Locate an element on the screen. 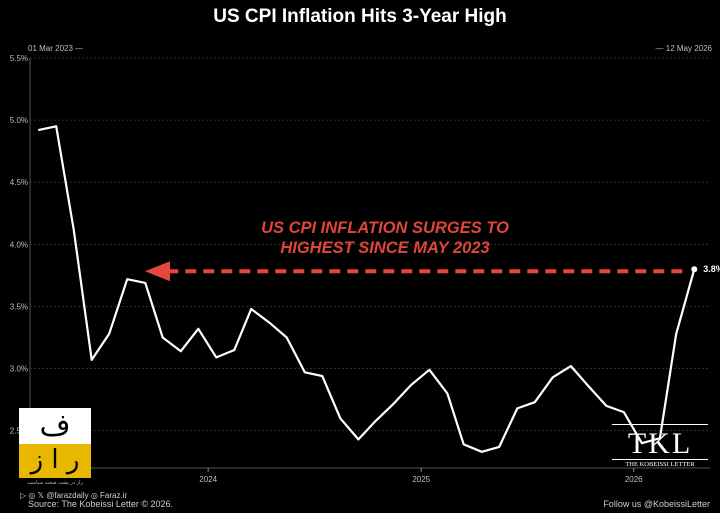 The width and height of the screenshot is (720, 513). kobeissi-logo-name: THE KOBEISSI LETTER is located at coordinates (660, 463).